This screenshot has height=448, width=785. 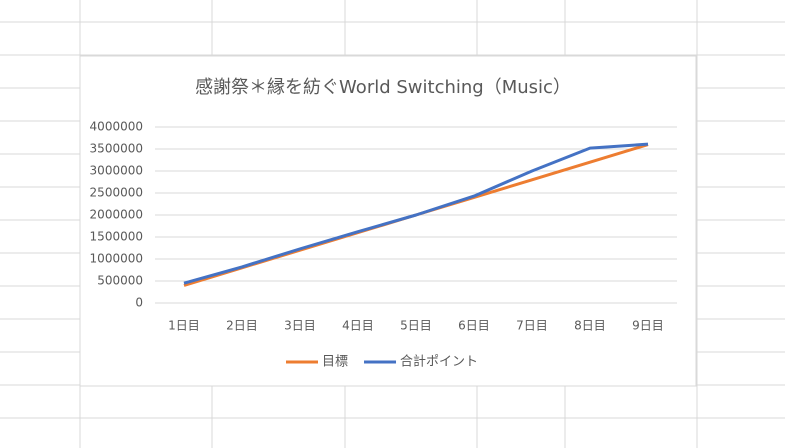 What do you see at coordinates (120, 281) in the screenshot?
I see `y-tick-label: 500000` at bounding box center [120, 281].